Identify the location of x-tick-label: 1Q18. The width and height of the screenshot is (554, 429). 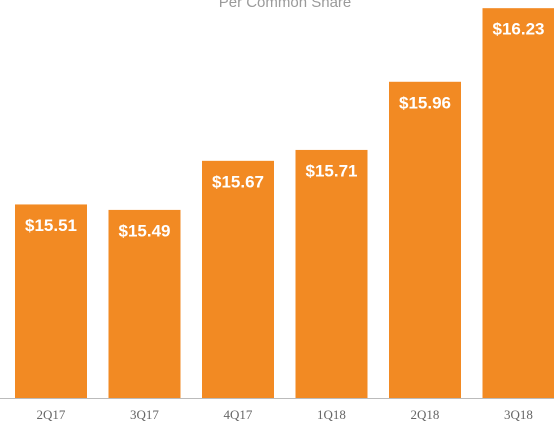
(331, 414).